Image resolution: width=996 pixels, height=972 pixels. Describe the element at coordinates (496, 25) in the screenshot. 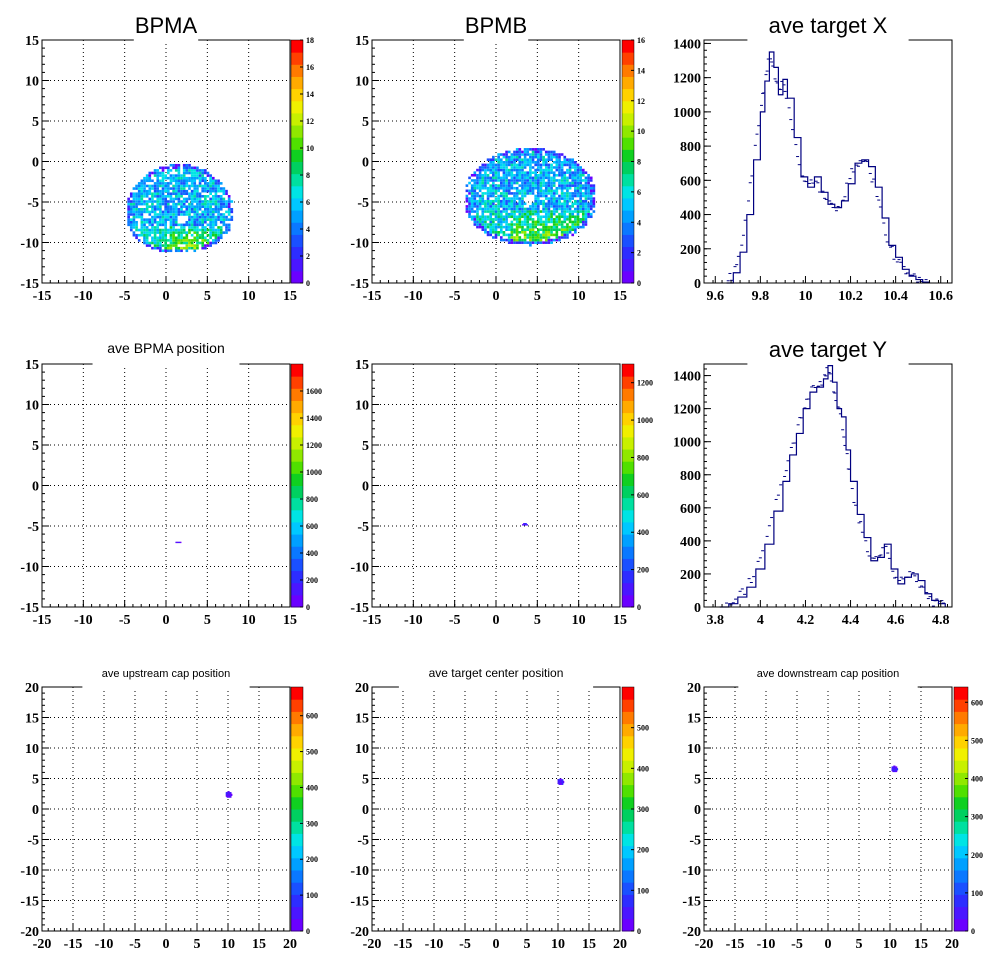

I see `chart-title: BPMB` at that location.